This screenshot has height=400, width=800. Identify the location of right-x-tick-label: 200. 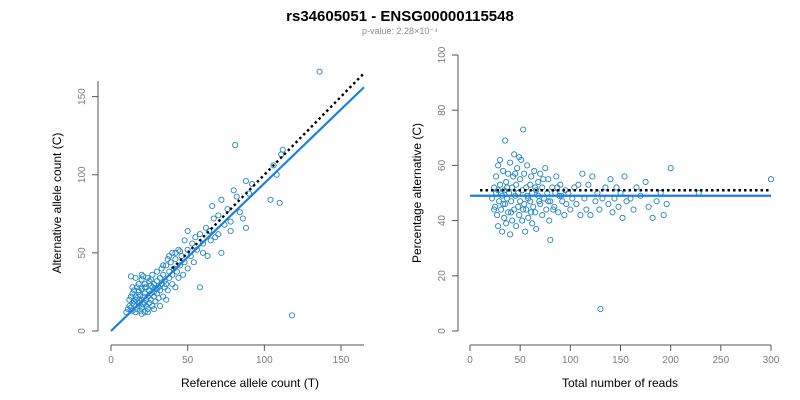
(670, 360).